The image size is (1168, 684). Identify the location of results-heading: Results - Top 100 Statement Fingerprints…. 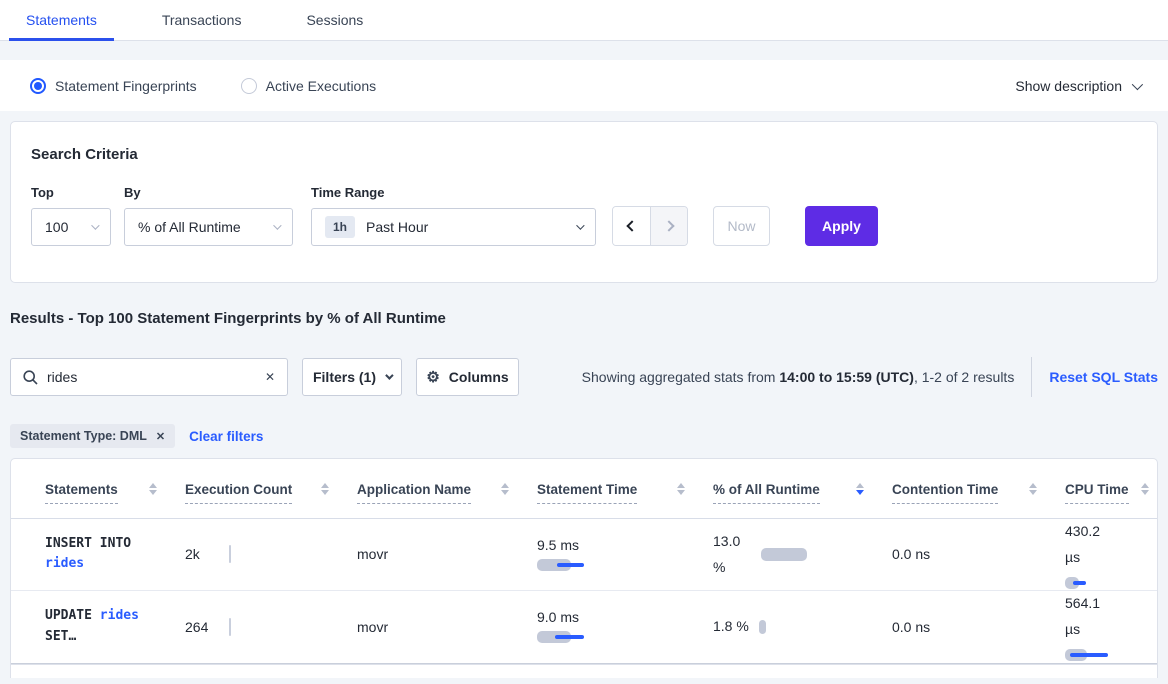
(228, 318).